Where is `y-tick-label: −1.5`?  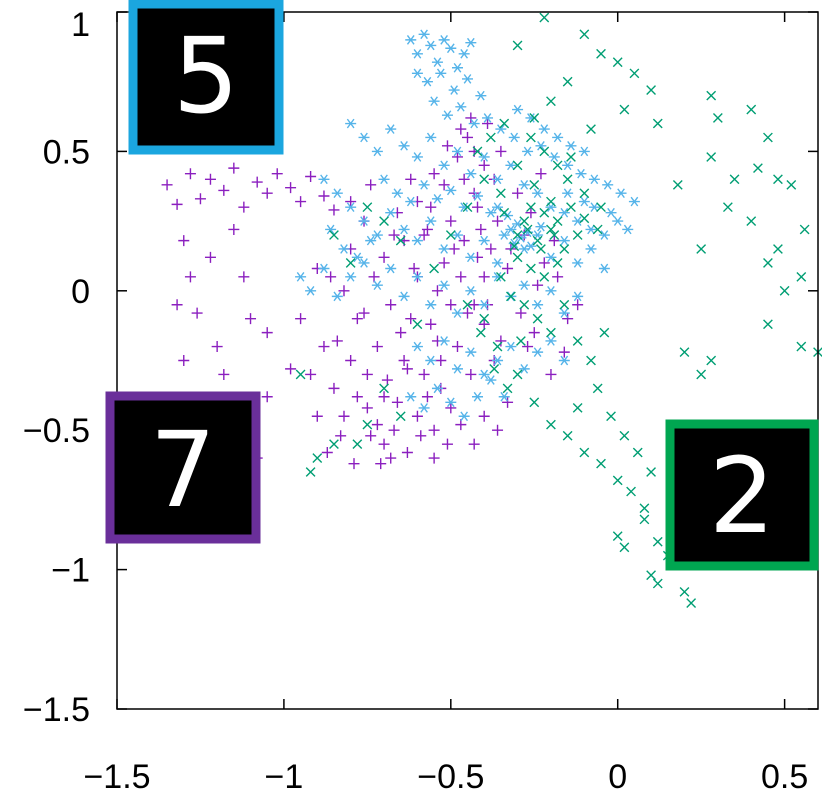 y-tick-label: −1.5 is located at coordinates (56, 710).